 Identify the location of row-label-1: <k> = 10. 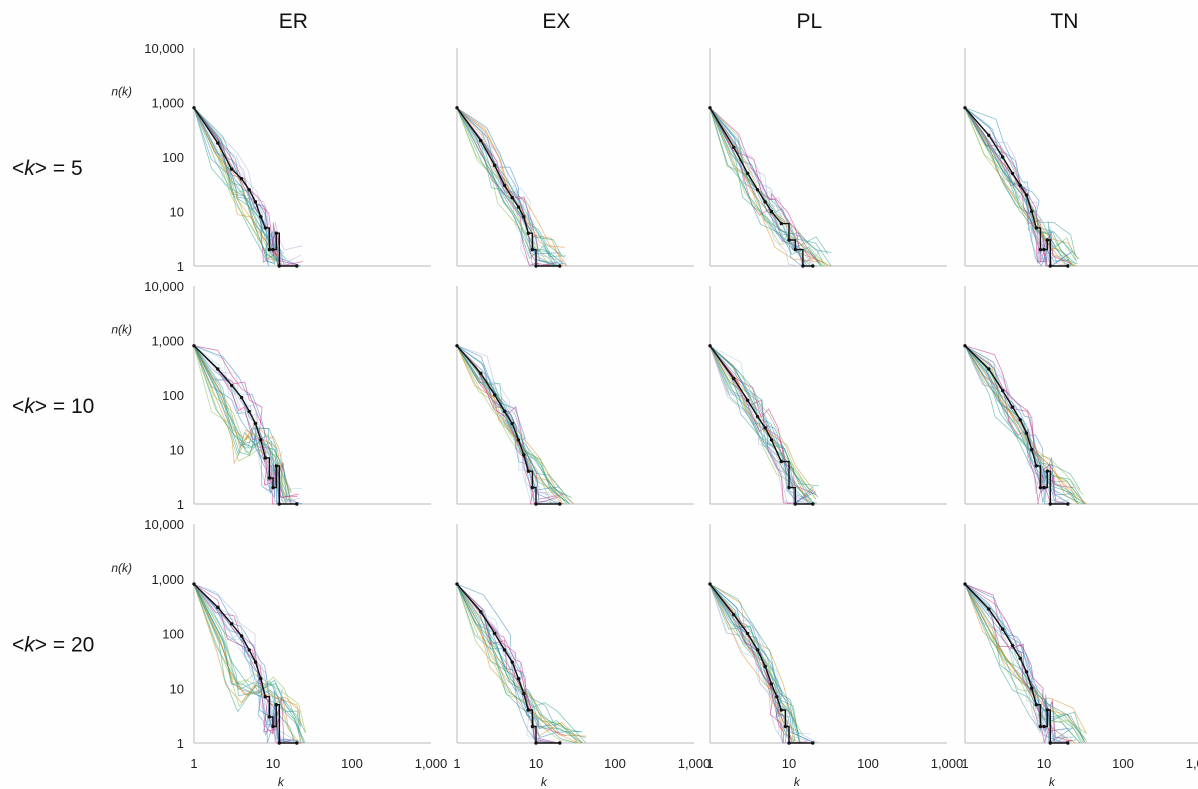
(53, 406).